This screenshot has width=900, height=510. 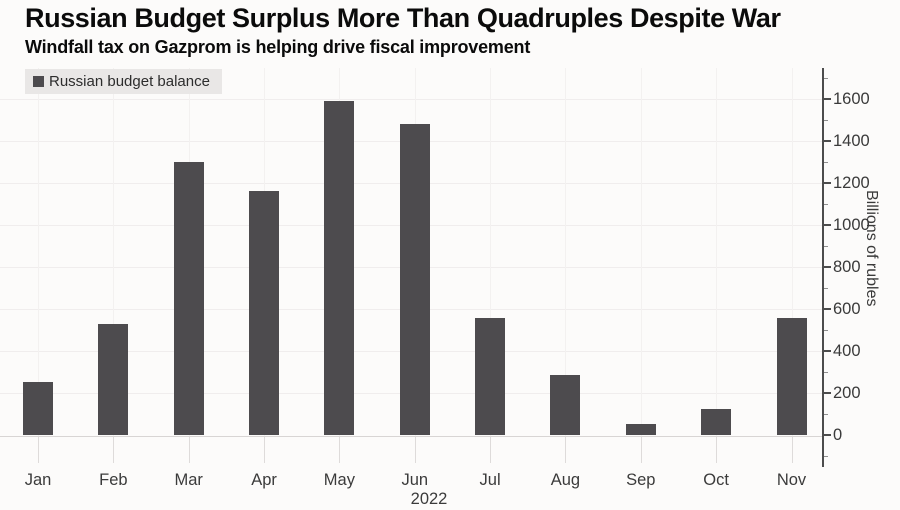 What do you see at coordinates (38, 252) in the screenshot?
I see `v-gridline-jan` at bounding box center [38, 252].